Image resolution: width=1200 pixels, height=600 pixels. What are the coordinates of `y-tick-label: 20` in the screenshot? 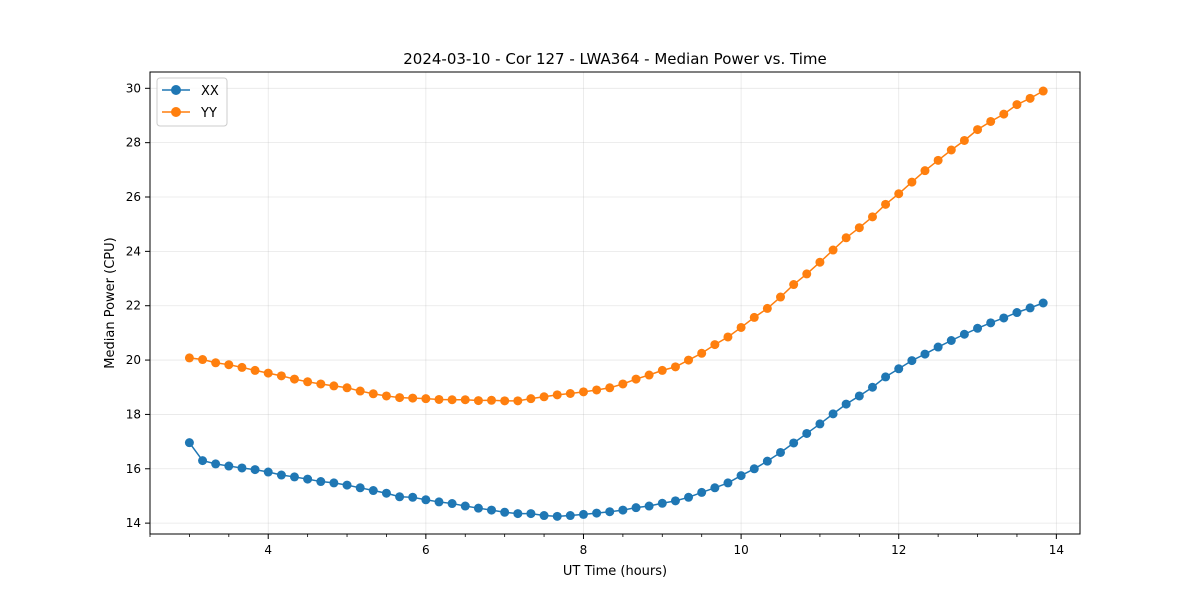 It's located at (133, 360).